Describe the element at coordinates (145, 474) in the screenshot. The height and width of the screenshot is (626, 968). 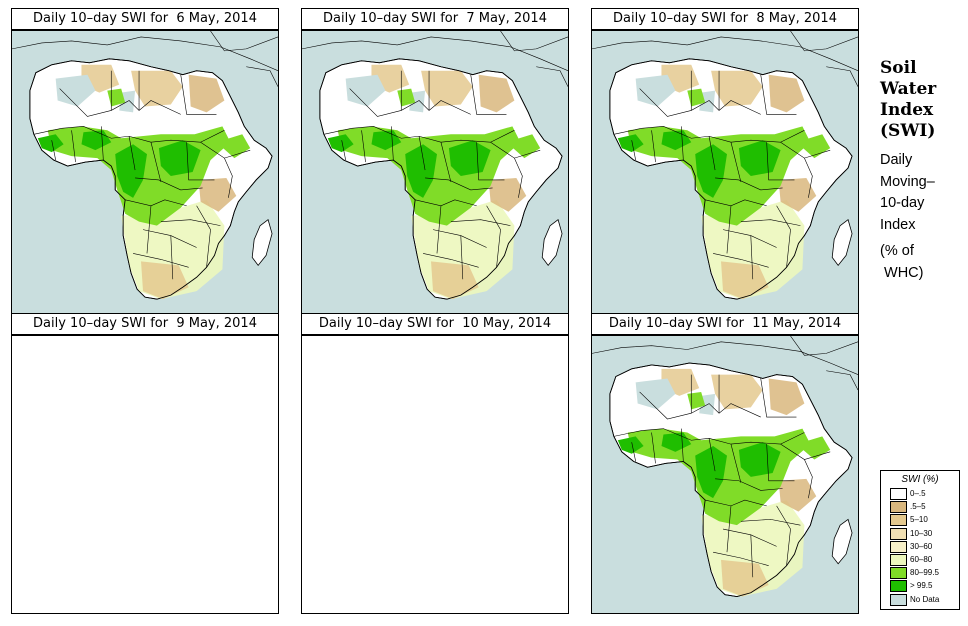
I see `empty-map` at that location.